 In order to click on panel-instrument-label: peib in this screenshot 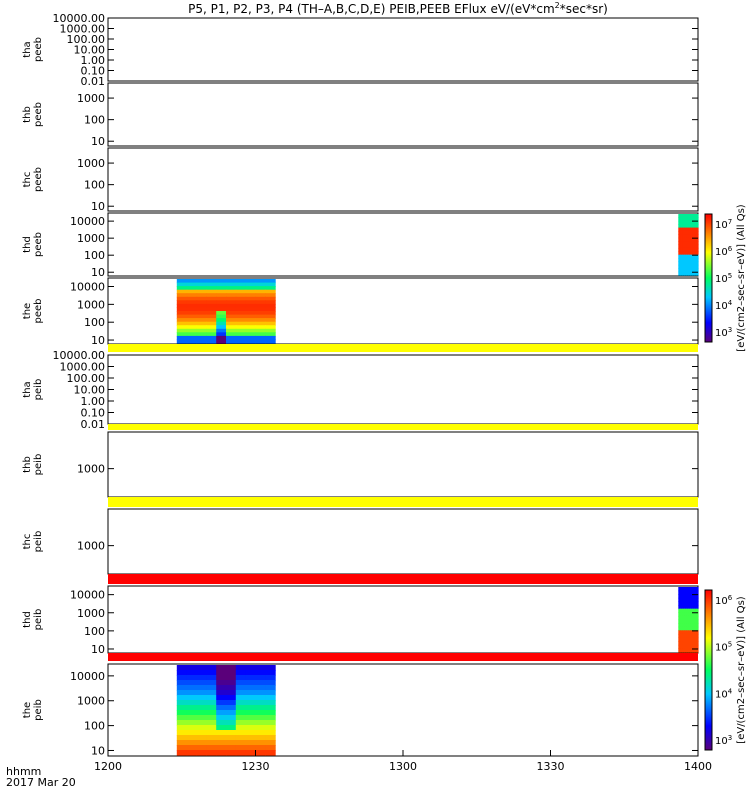, I will do `click(38, 390)`.